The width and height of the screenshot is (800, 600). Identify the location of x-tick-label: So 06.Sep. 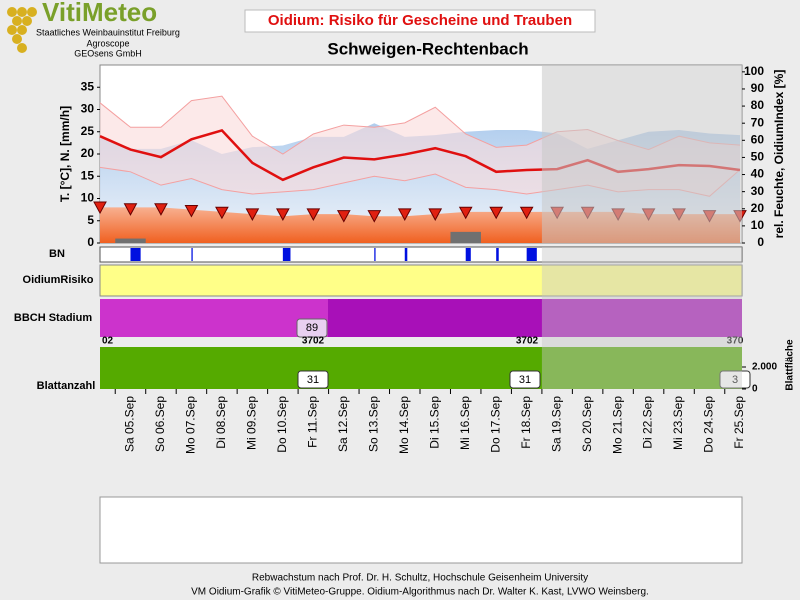
(160, 424).